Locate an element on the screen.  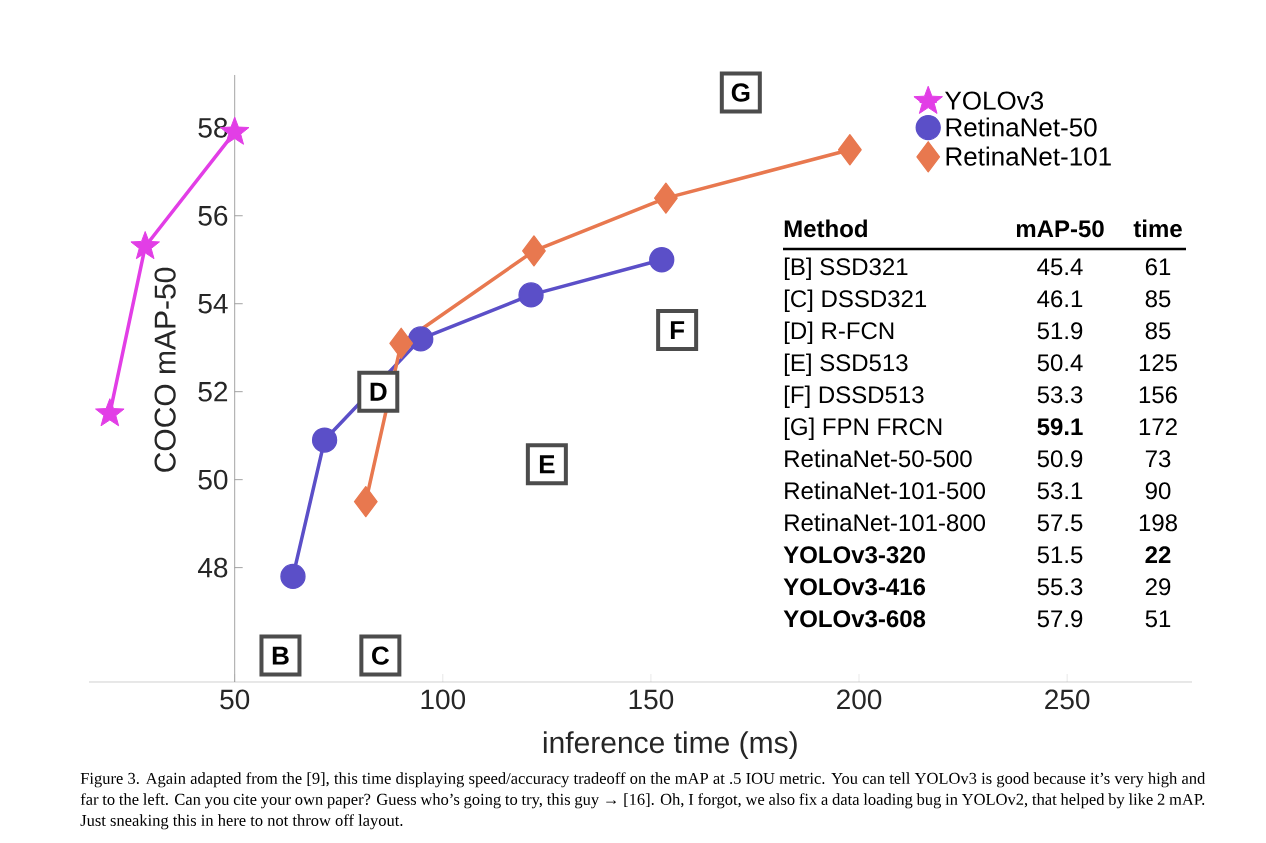
annotation: RetinaNet-101-500 is located at coordinates (885, 490).